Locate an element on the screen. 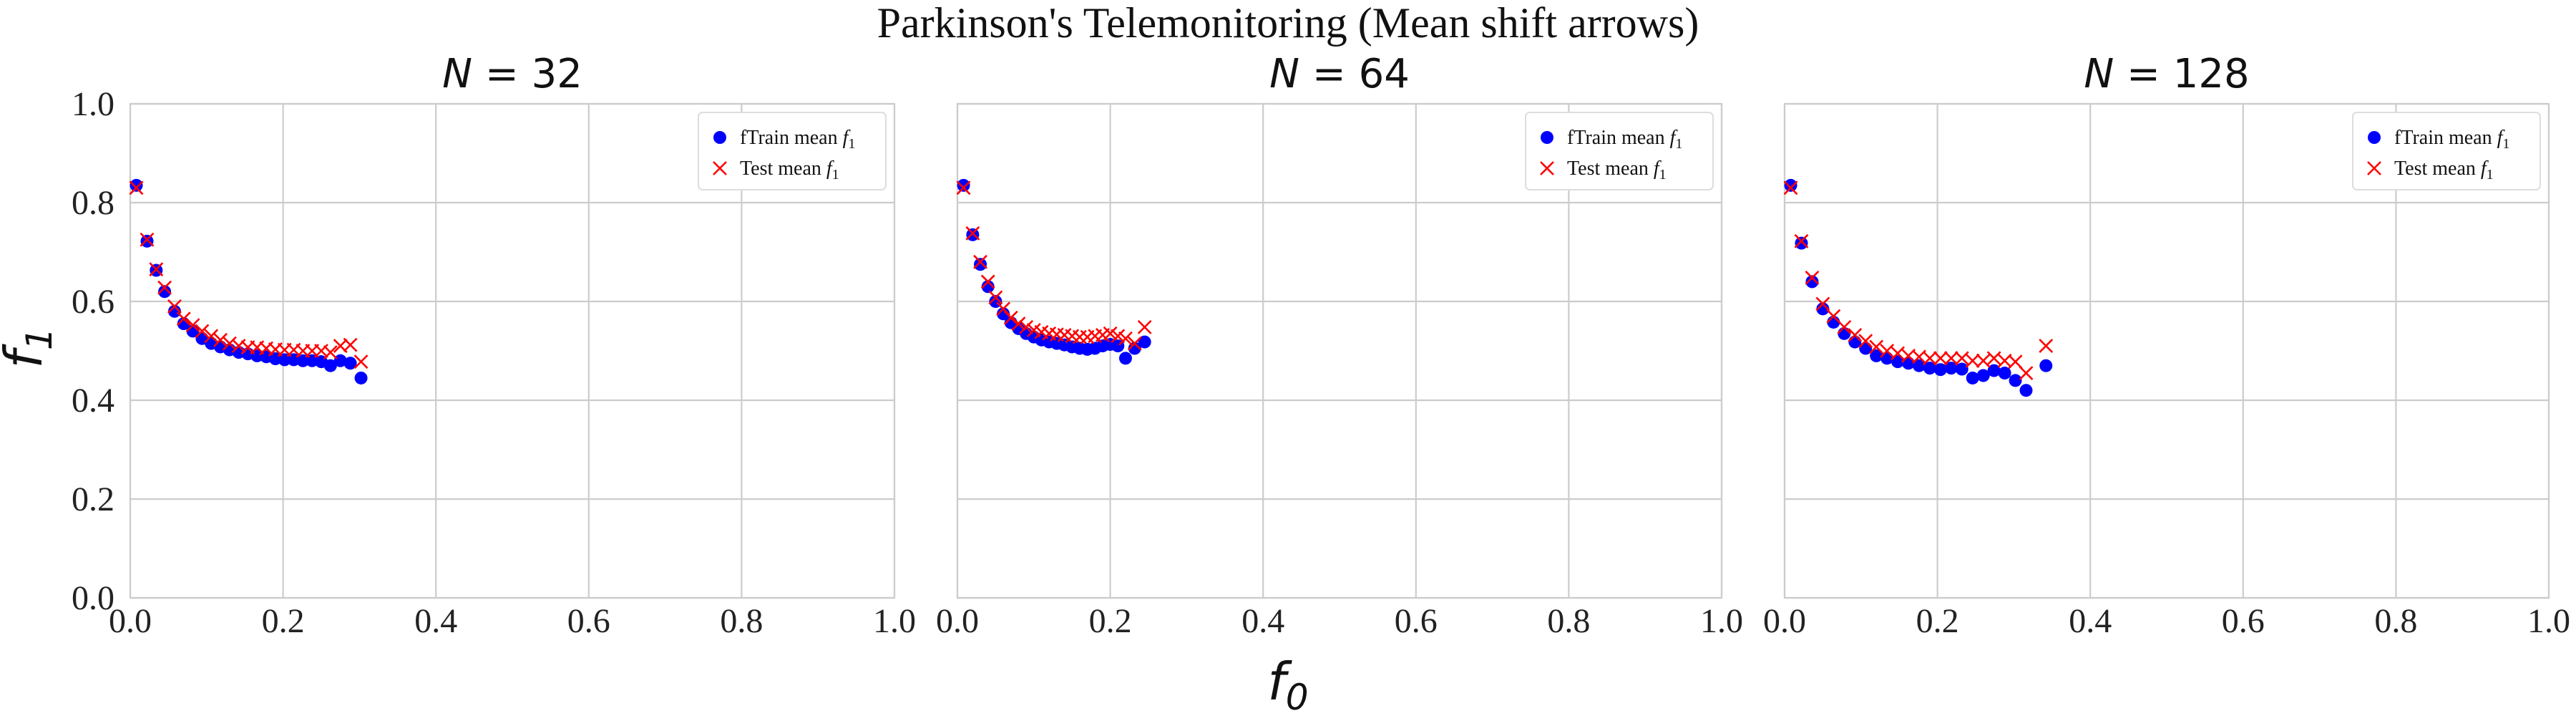 Image resolution: width=2576 pixels, height=716 pixels. legend-train-text: fTrain mean is located at coordinates (2445, 138).